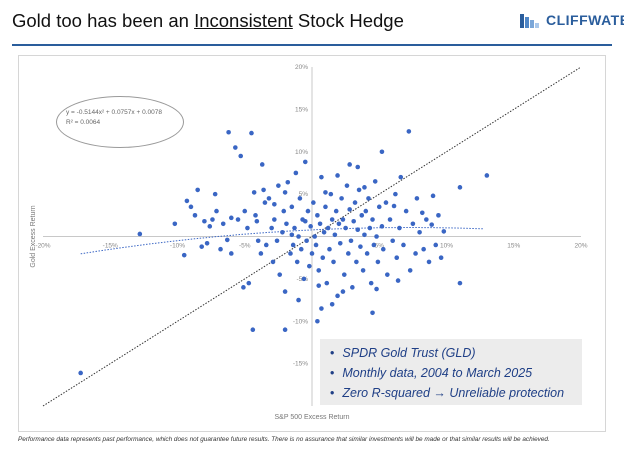 The width and height of the screenshot is (624, 464). What do you see at coordinates (380, 246) in the screenshot?
I see `x-tick-label: 5%` at bounding box center [380, 246].